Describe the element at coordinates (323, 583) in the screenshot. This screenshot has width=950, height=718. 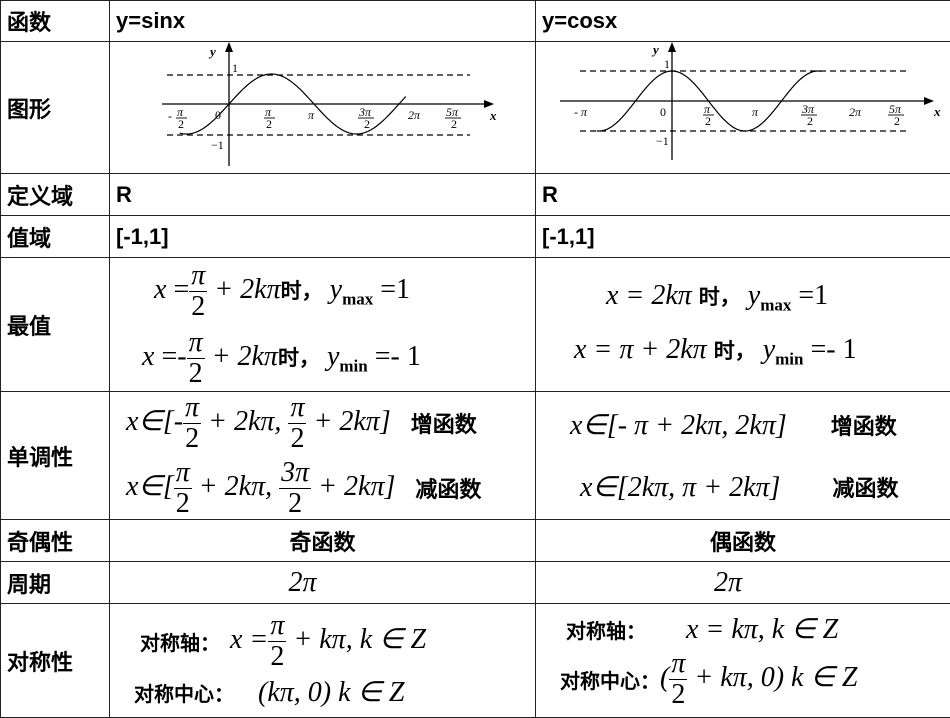
I see `sin-period-cell: 2π` at that location.